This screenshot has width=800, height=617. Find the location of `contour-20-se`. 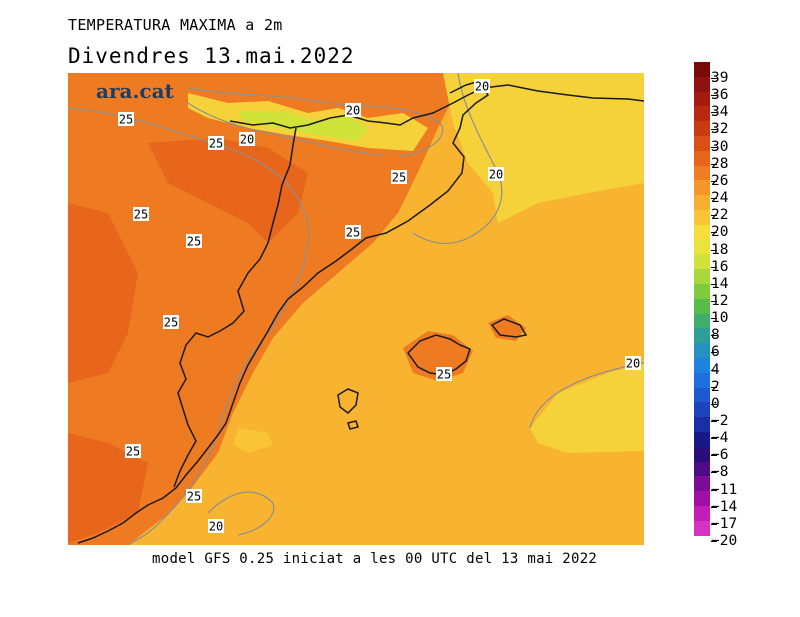

contour-20-se is located at coordinates (586, 395).